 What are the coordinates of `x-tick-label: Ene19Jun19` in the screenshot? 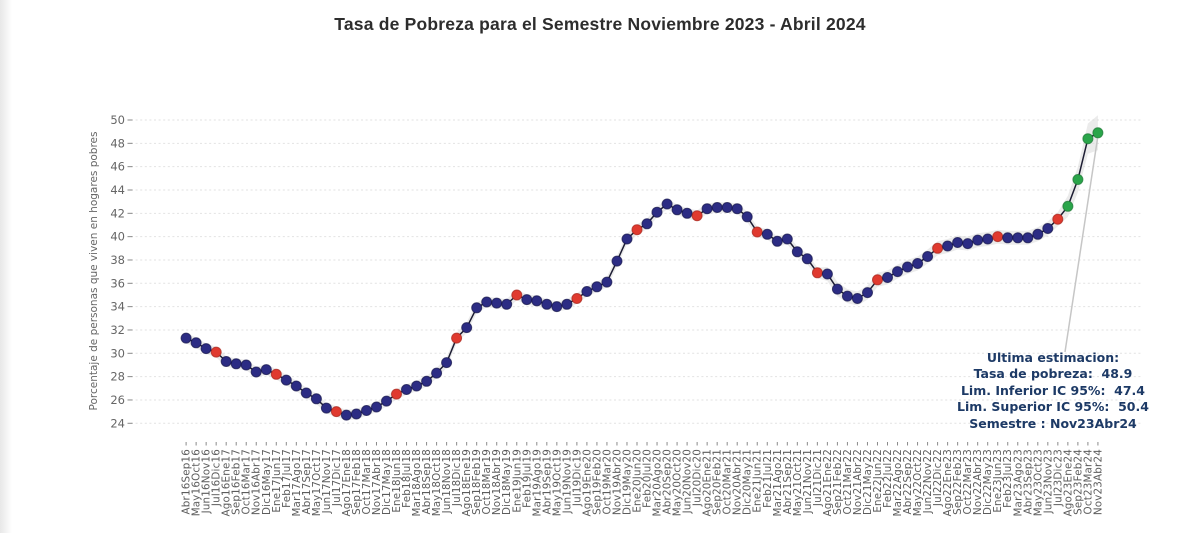 It's located at (517, 481).